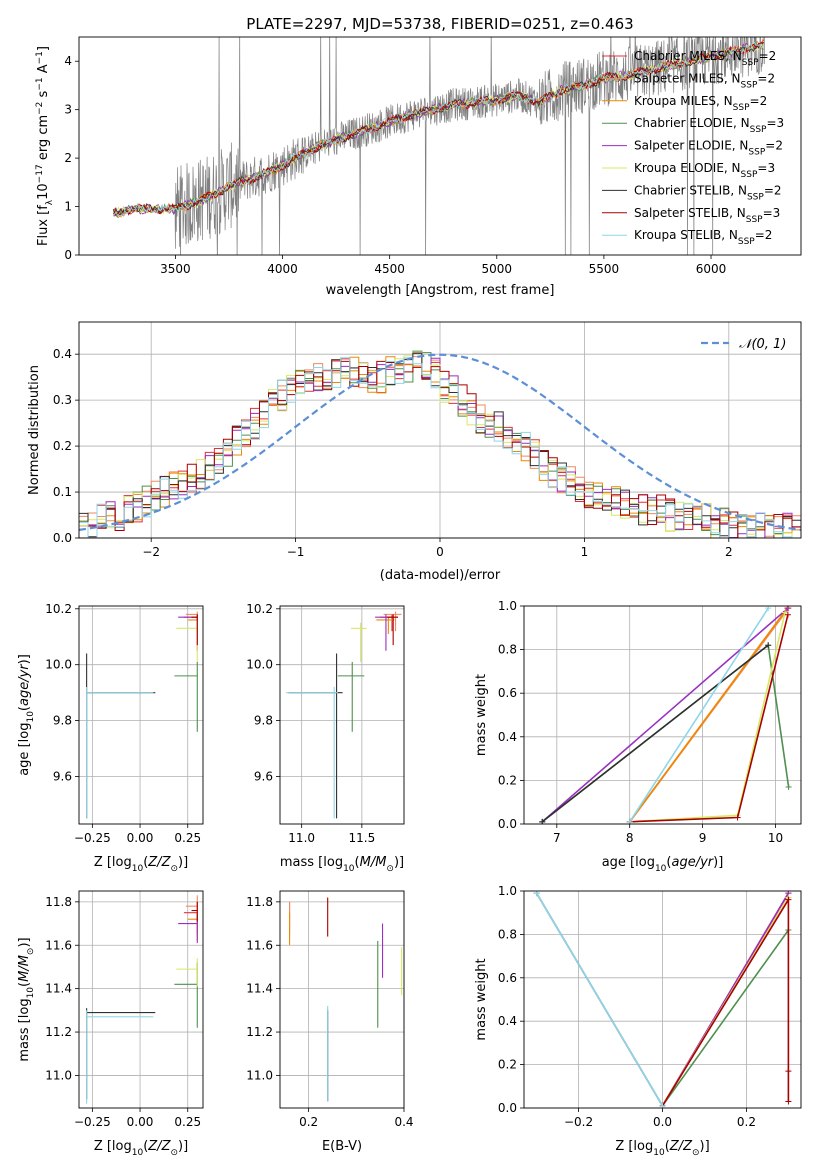 The height and width of the screenshot is (1170, 819). What do you see at coordinates (389, 269) in the screenshot?
I see `x-tick-label: 4500` at bounding box center [389, 269].